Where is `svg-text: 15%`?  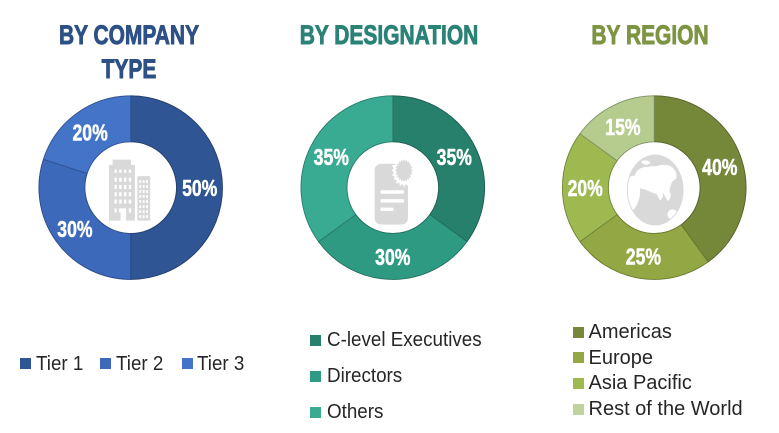
svg-text: 15% is located at coordinates (622, 127).